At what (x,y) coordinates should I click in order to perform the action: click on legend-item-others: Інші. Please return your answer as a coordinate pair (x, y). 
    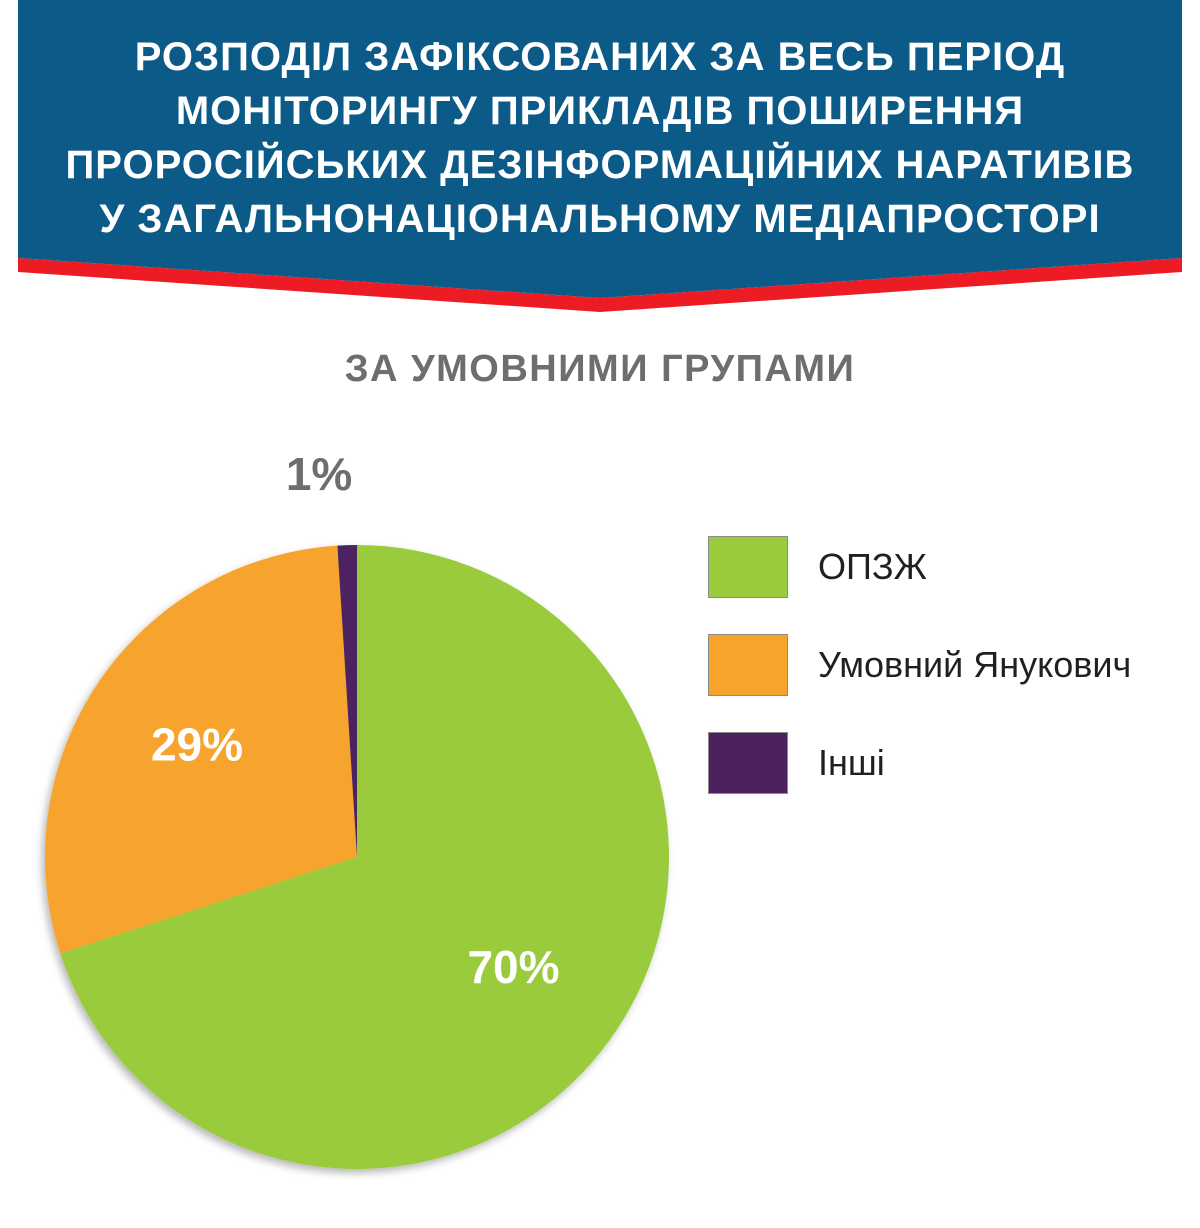
    Looking at the image, I should click on (948, 764).